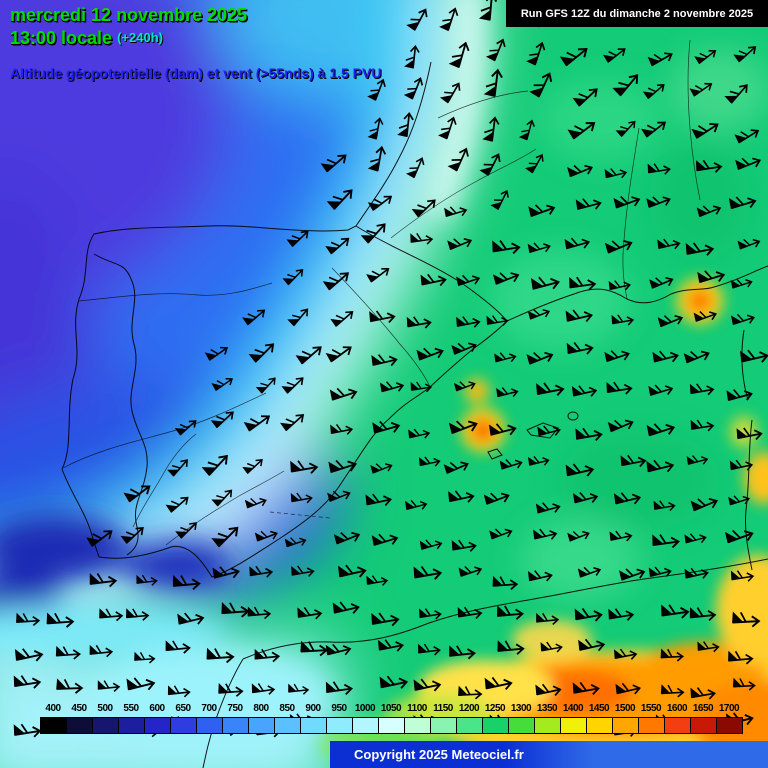 Image resolution: width=768 pixels, height=768 pixels. What do you see at coordinates (439, 754) in the screenshot?
I see `copyright-text: Copyright 2025 Meteociel.fr` at bounding box center [439, 754].